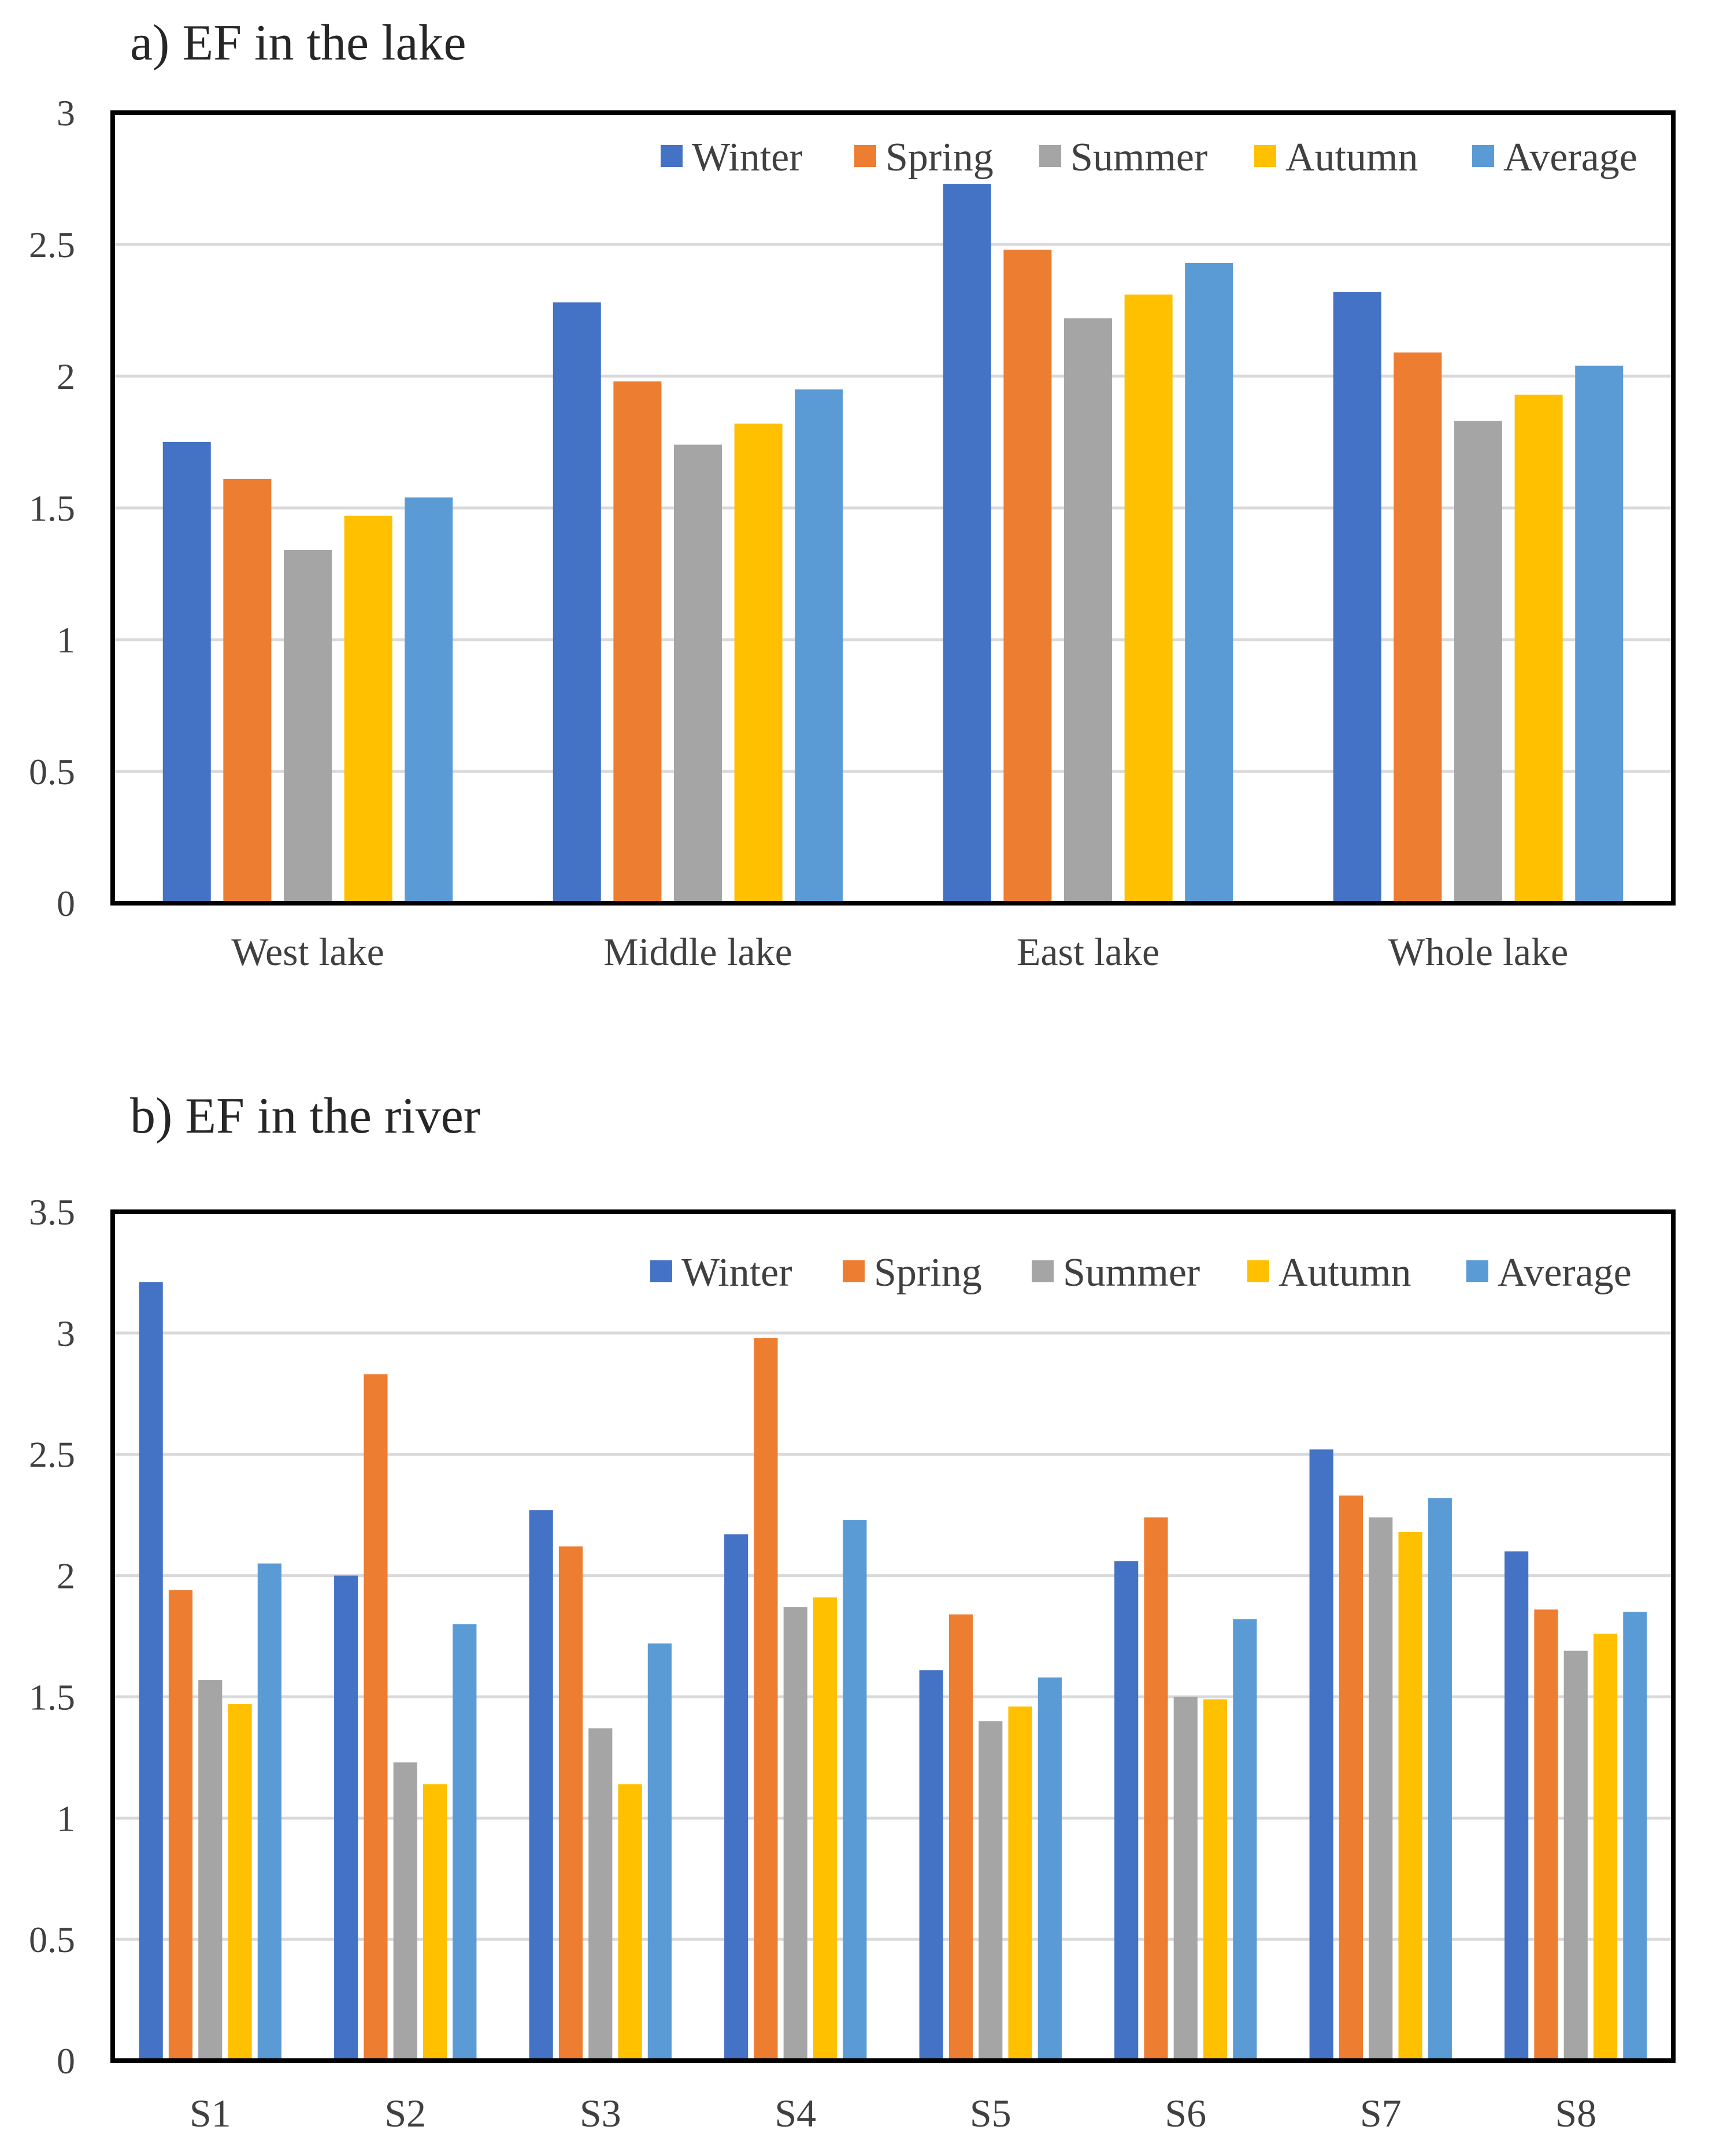  I want to click on bar-autumn-s6, so click(1215, 1880).